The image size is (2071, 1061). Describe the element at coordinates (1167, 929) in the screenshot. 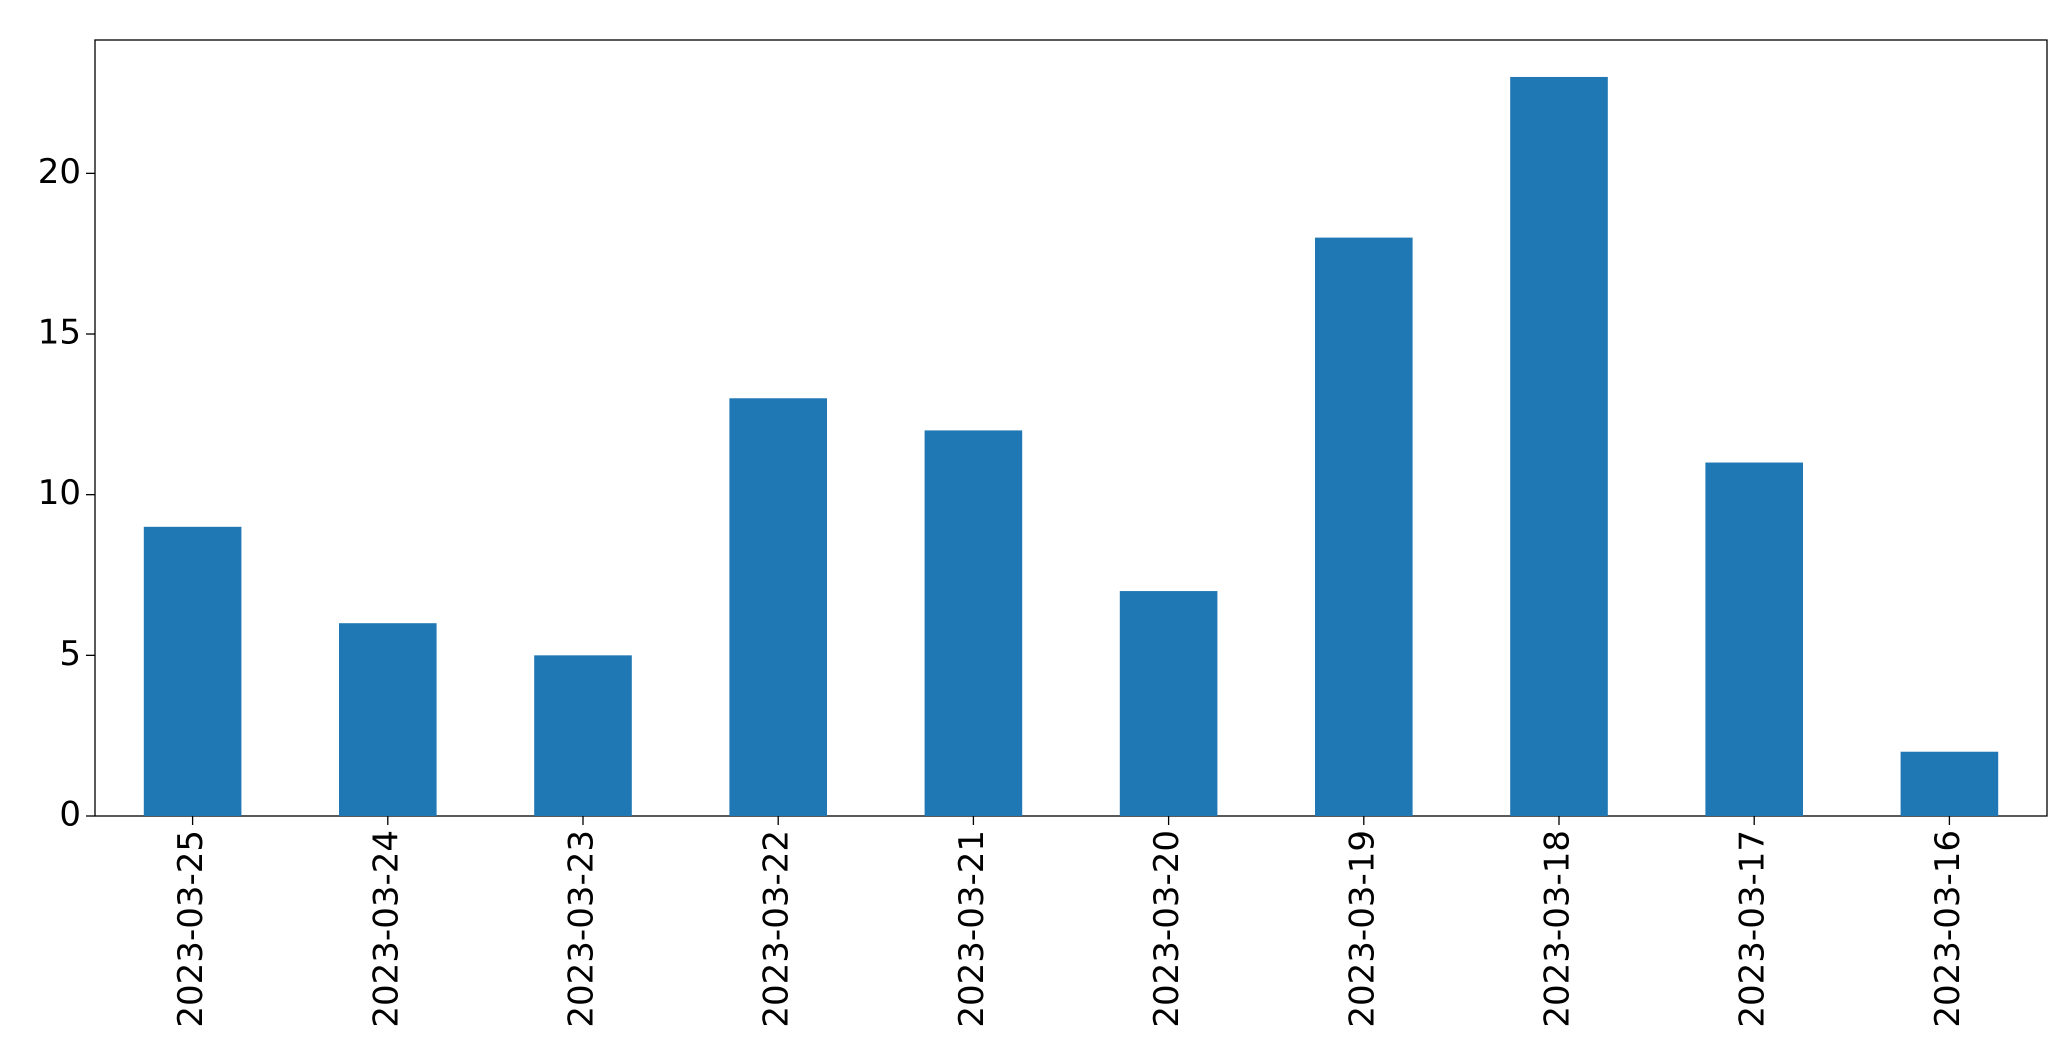

I see `x-tick-label: 2023-03-20` at that location.